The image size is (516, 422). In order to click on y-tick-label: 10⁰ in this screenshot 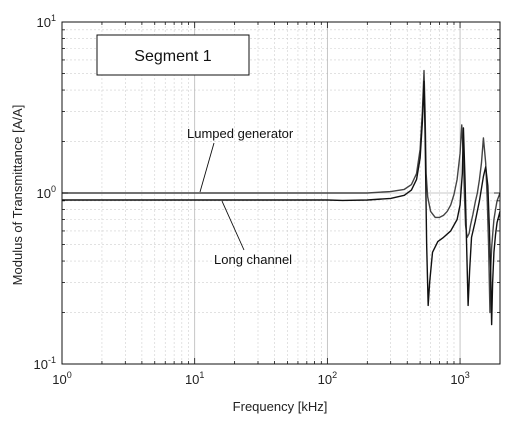, I will do `click(46, 192)`.